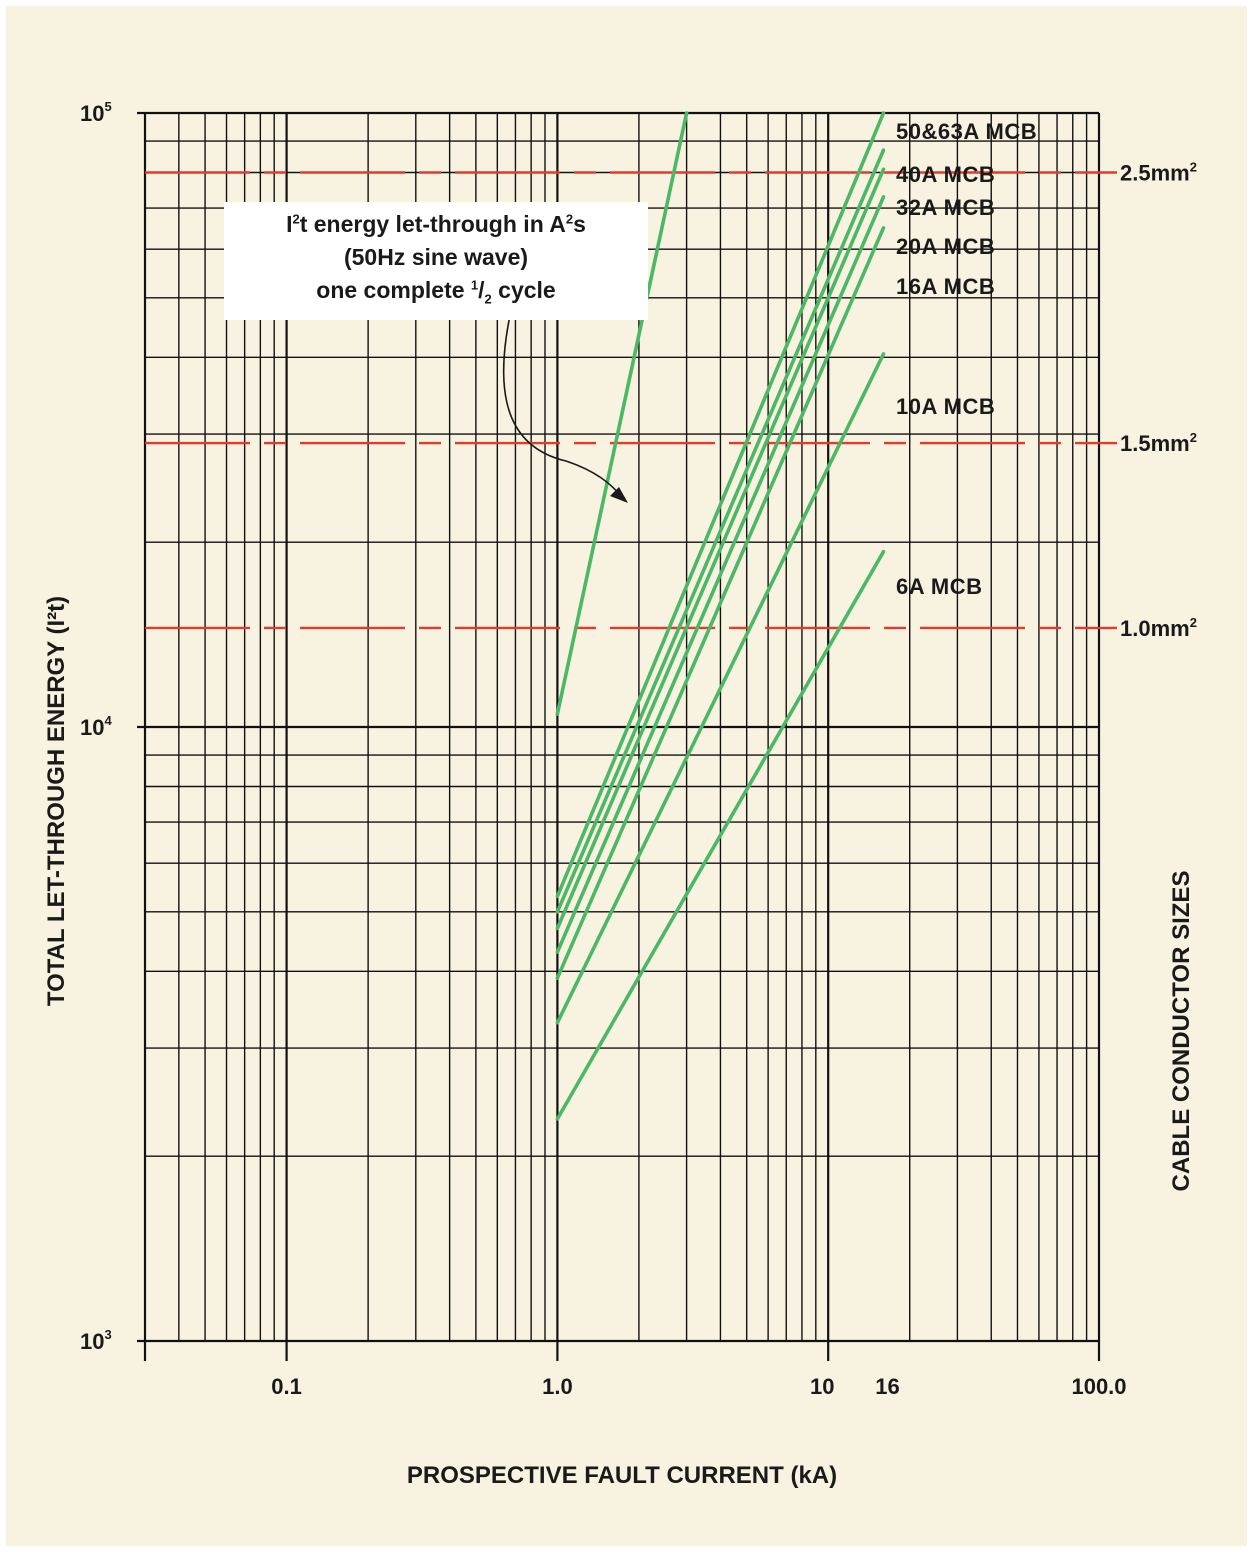  What do you see at coordinates (619, 495) in the screenshot?
I see `arrow-head` at bounding box center [619, 495].